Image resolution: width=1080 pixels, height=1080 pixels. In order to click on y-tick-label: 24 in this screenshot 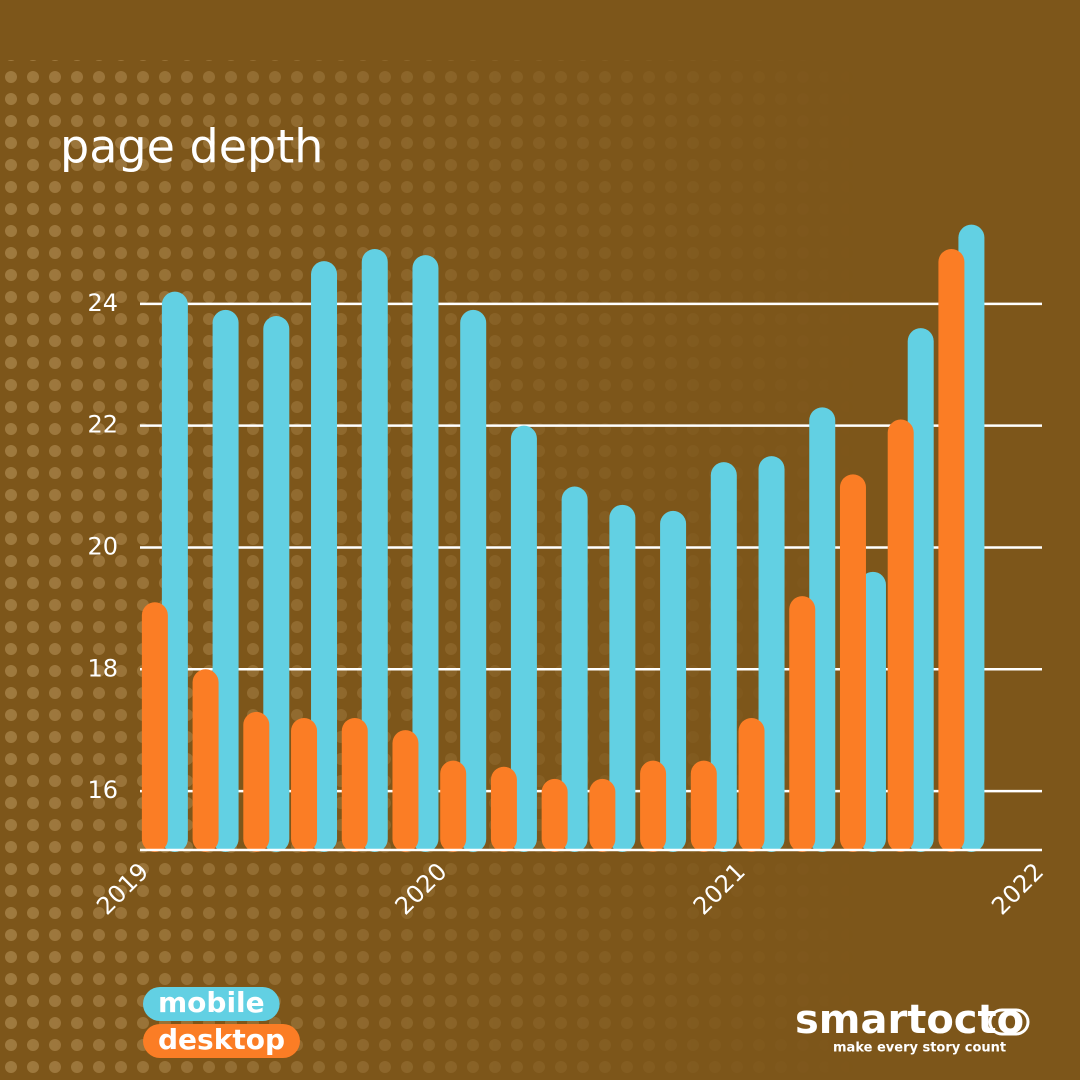, I will do `click(102, 303)`.